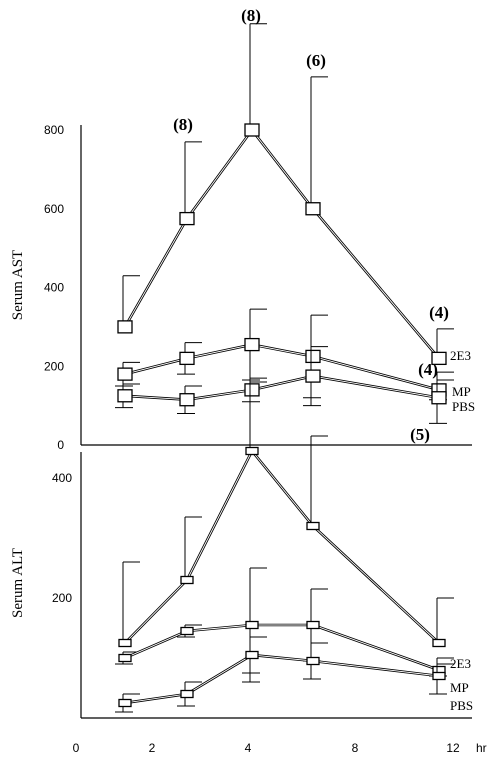  What do you see at coordinates (18, 583) in the screenshot?
I see `bottom-y-axis-label: Serum ALT` at bounding box center [18, 583].